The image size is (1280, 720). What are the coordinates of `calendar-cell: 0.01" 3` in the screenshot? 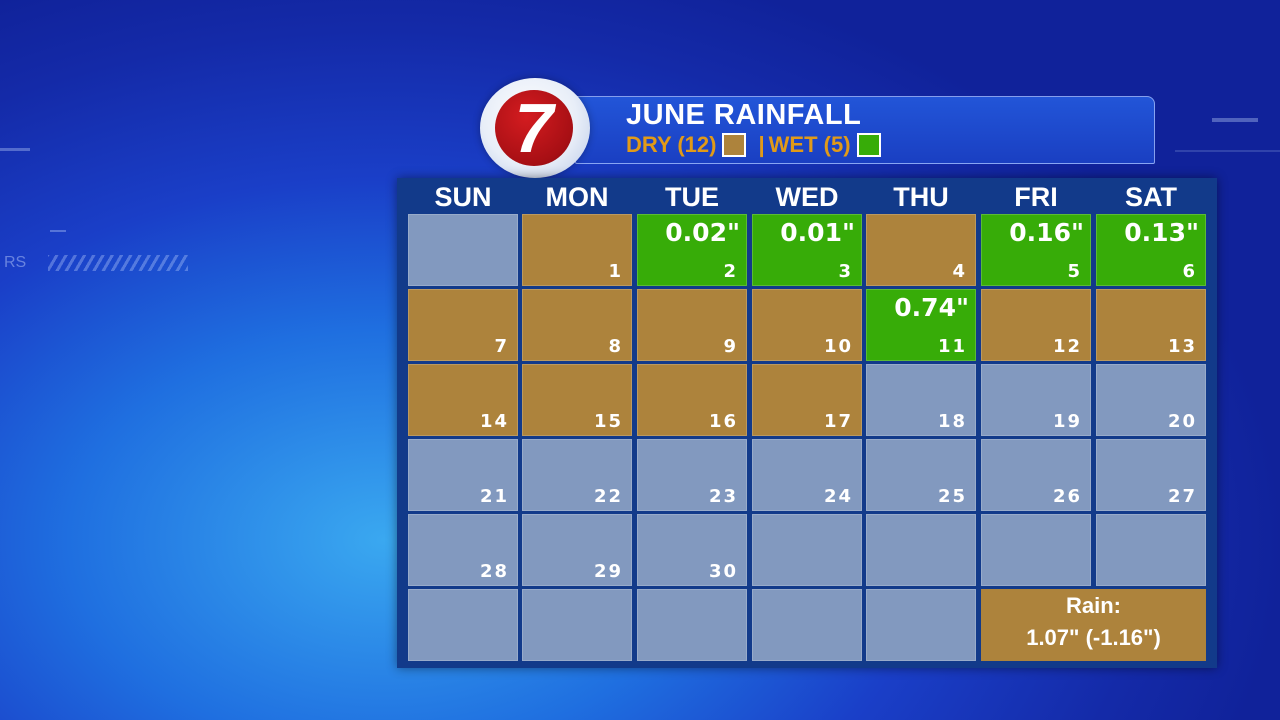 It's located at (807, 250).